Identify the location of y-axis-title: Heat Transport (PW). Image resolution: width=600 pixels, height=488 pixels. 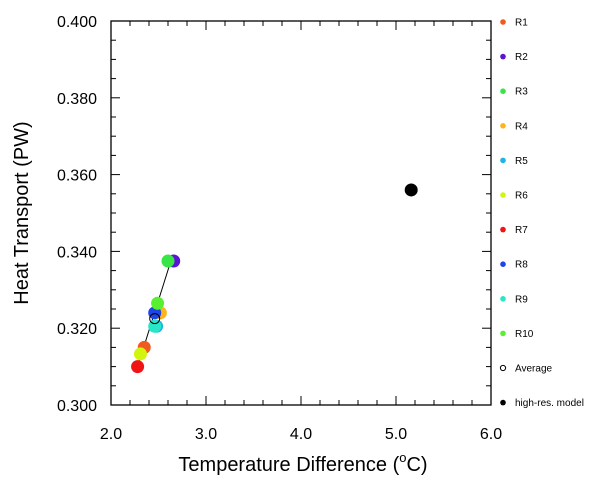
(22, 212).